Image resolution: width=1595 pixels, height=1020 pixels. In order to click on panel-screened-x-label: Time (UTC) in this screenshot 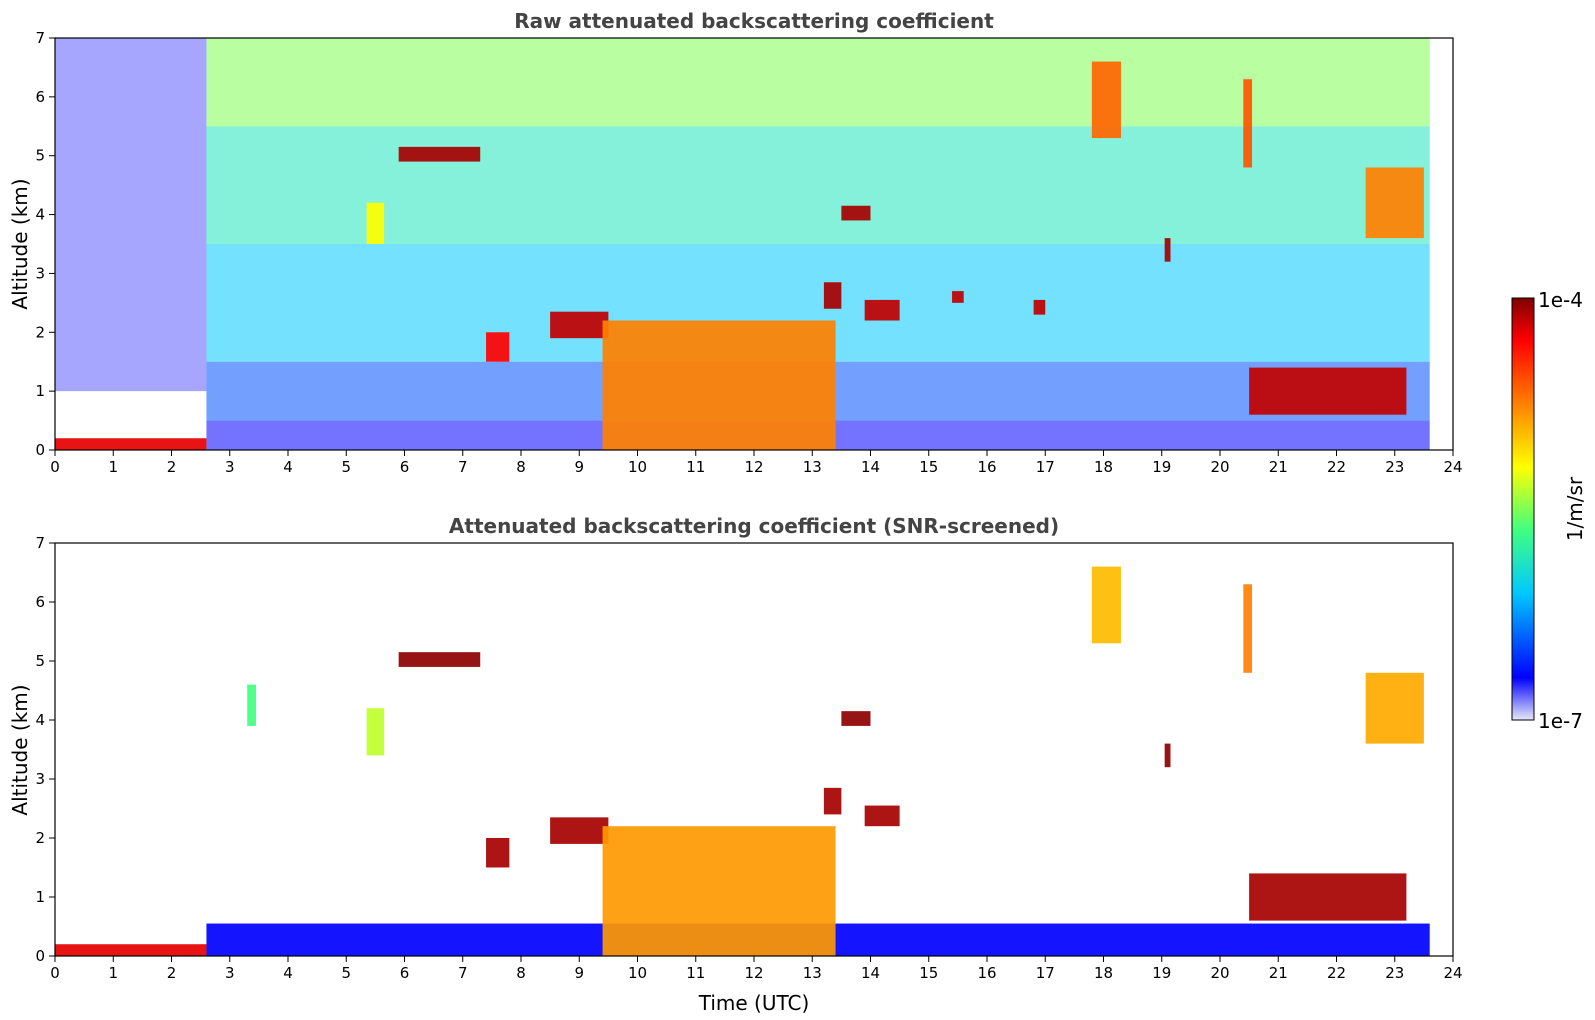, I will do `click(754, 1003)`.